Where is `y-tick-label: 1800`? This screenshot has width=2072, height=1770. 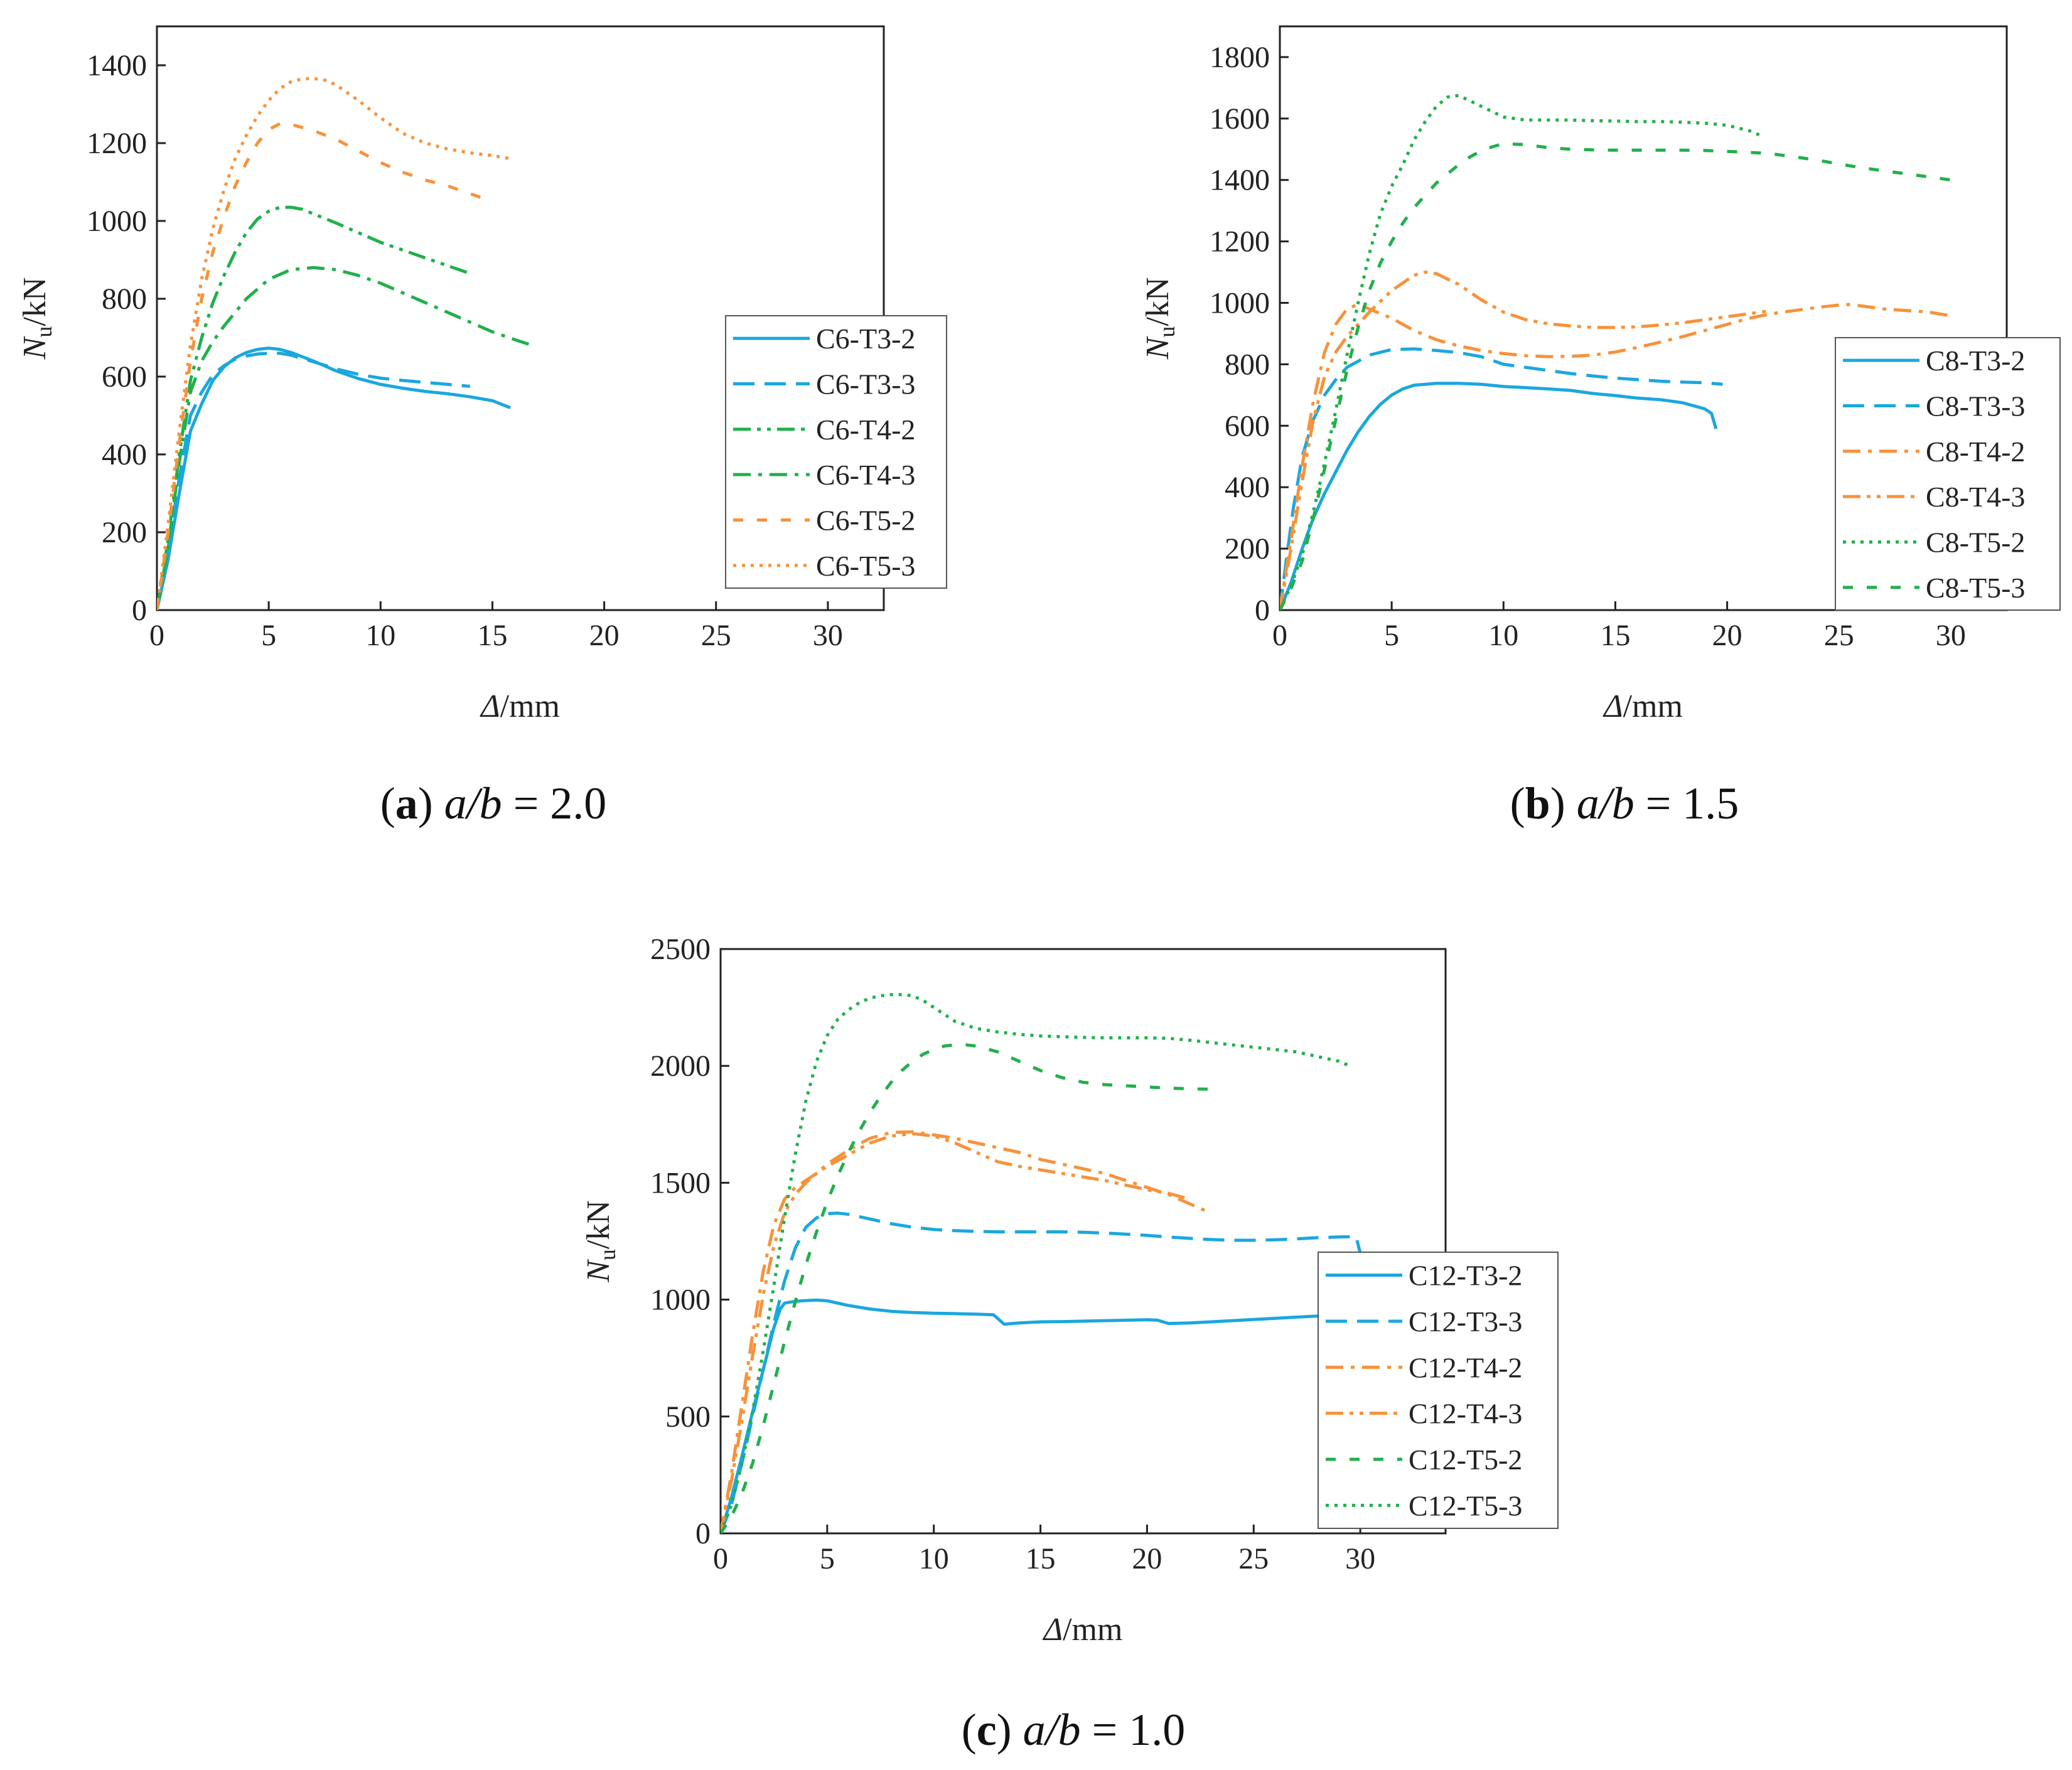
y-tick-label: 1800 is located at coordinates (1240, 57).